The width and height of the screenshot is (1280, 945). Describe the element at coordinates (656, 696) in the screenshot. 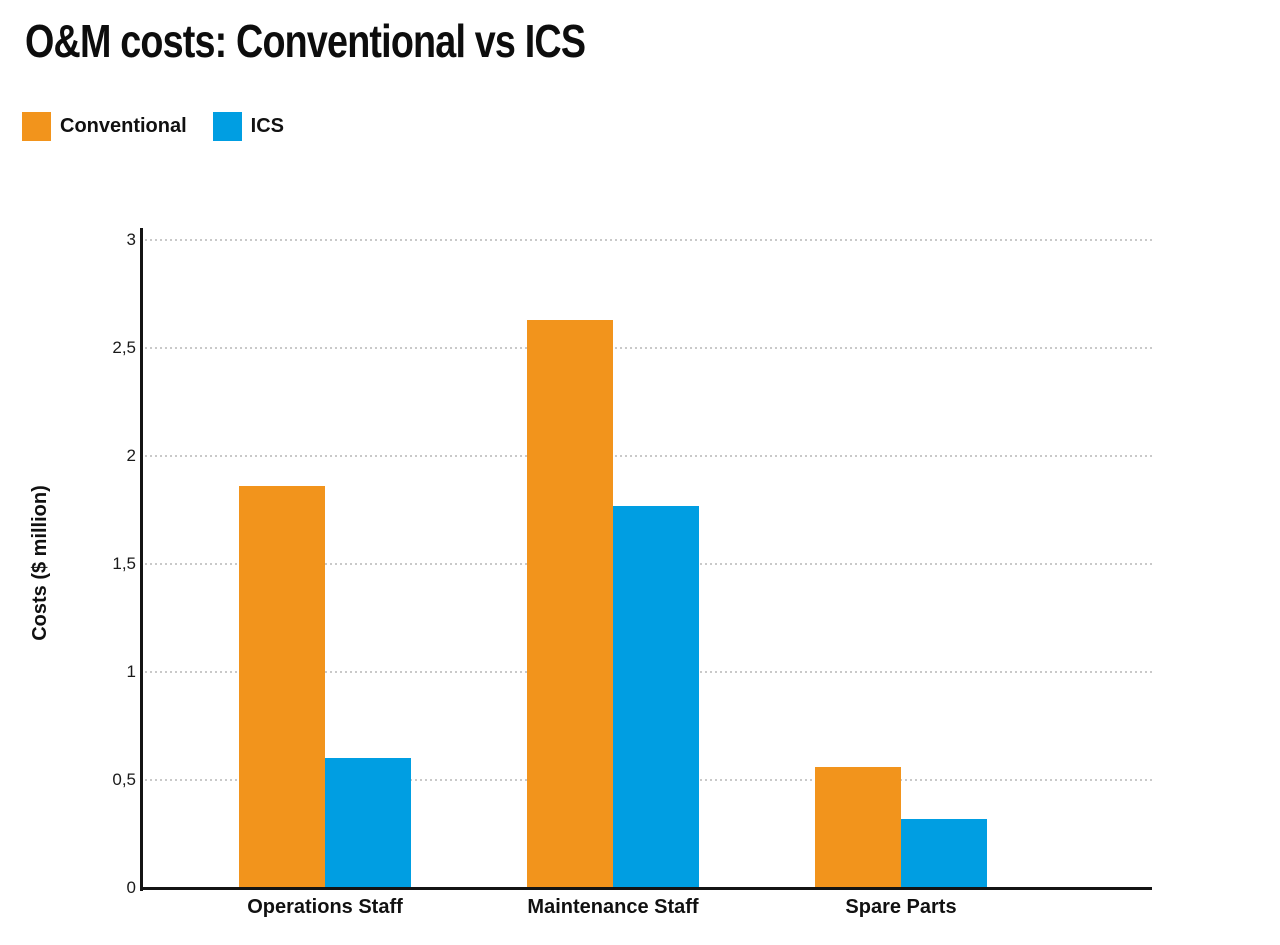

I see `bar-ics-maintenance-staff` at that location.